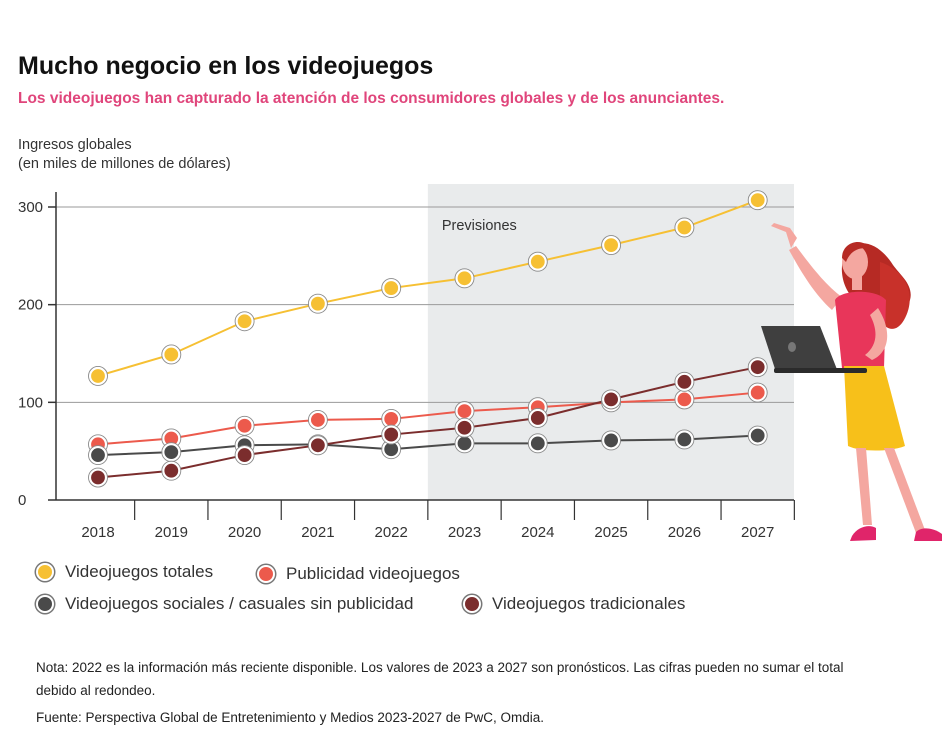  What do you see at coordinates (684, 532) in the screenshot?
I see `x-tick-label: 2026` at bounding box center [684, 532].